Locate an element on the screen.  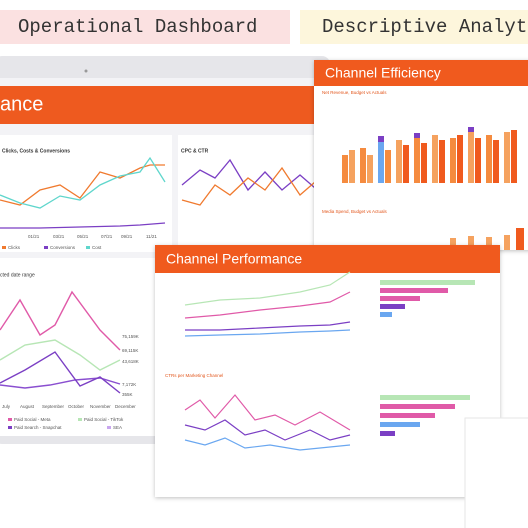
x-label: 11/21 is located at coordinates (151, 236).